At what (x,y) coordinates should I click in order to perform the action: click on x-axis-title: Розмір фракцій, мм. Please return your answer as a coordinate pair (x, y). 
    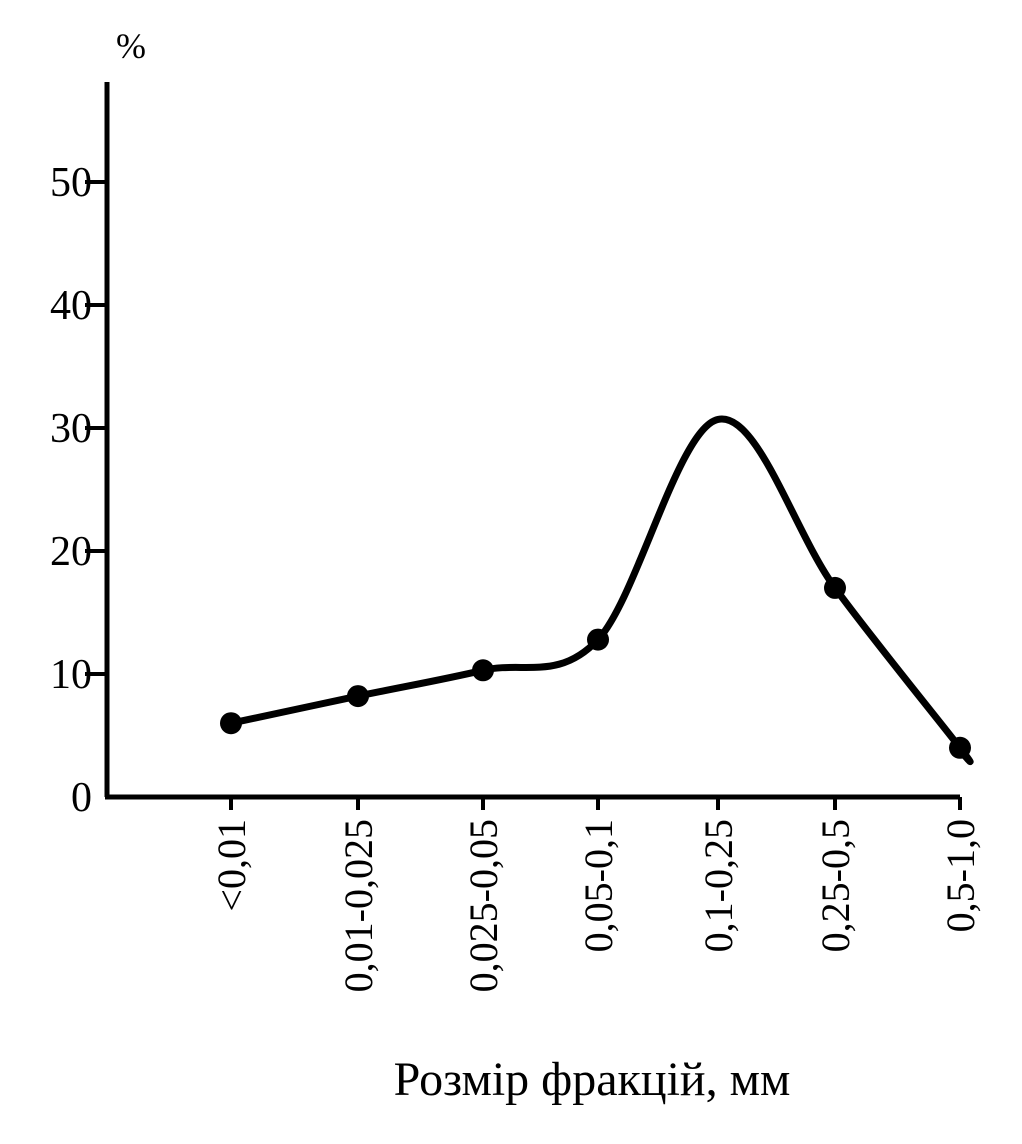
    Looking at the image, I should click on (592, 1079).